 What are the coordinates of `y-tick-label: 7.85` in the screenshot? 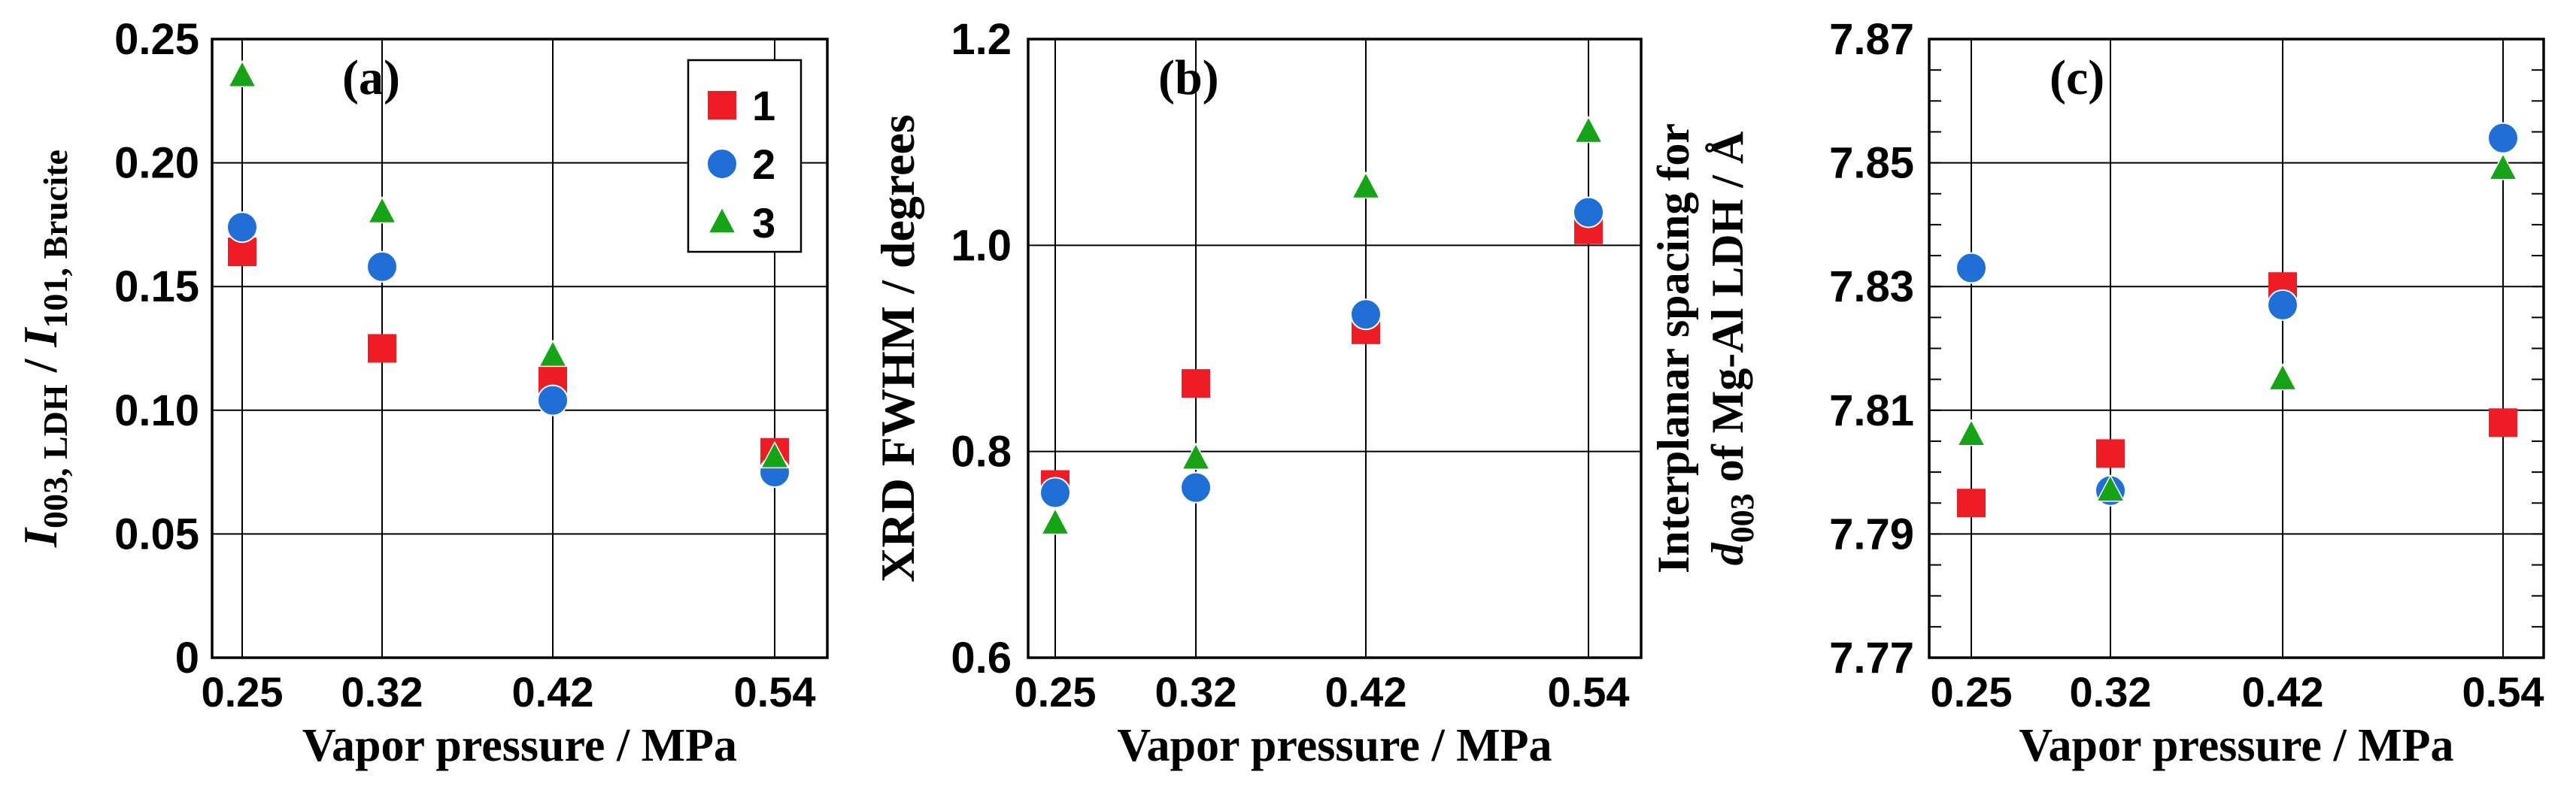 It's located at (1871, 163).